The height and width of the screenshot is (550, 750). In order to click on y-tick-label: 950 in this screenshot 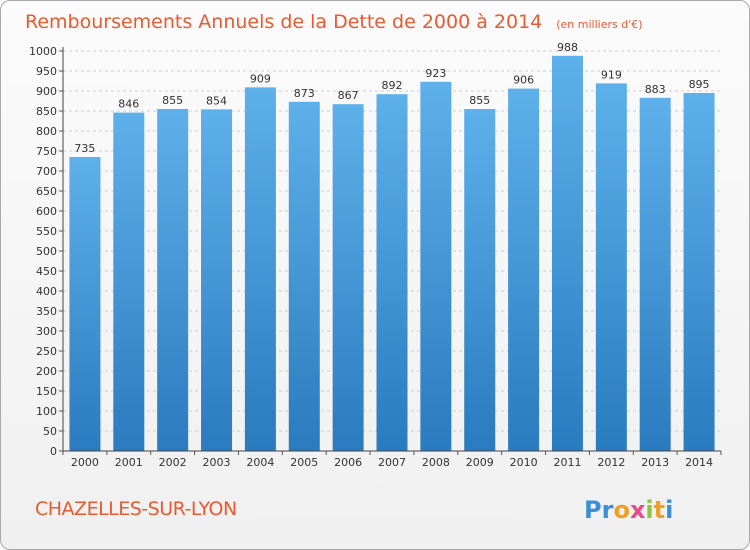, I will do `click(46, 71)`.